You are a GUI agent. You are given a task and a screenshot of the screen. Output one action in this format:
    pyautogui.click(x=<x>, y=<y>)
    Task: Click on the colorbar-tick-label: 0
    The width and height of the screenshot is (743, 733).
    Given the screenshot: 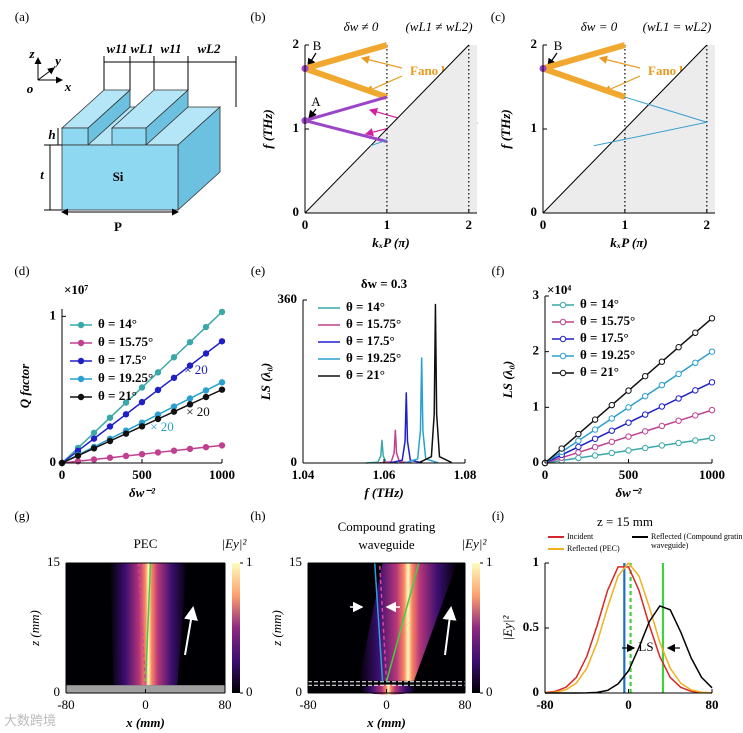 What is the action you would take?
    pyautogui.click(x=249, y=691)
    